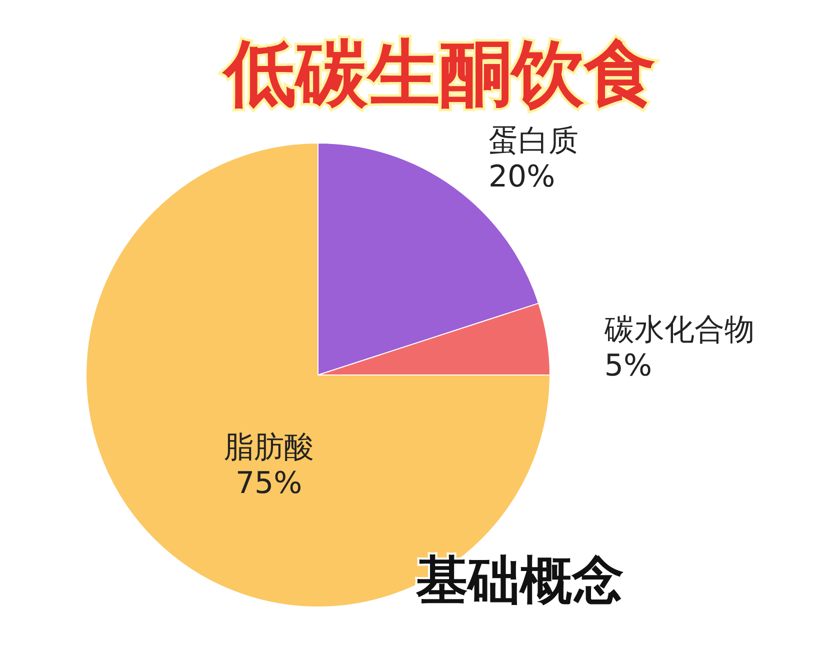 This screenshot has width=828, height=665. What do you see at coordinates (268, 484) in the screenshot?
I see `data-label: 75%` at bounding box center [268, 484].